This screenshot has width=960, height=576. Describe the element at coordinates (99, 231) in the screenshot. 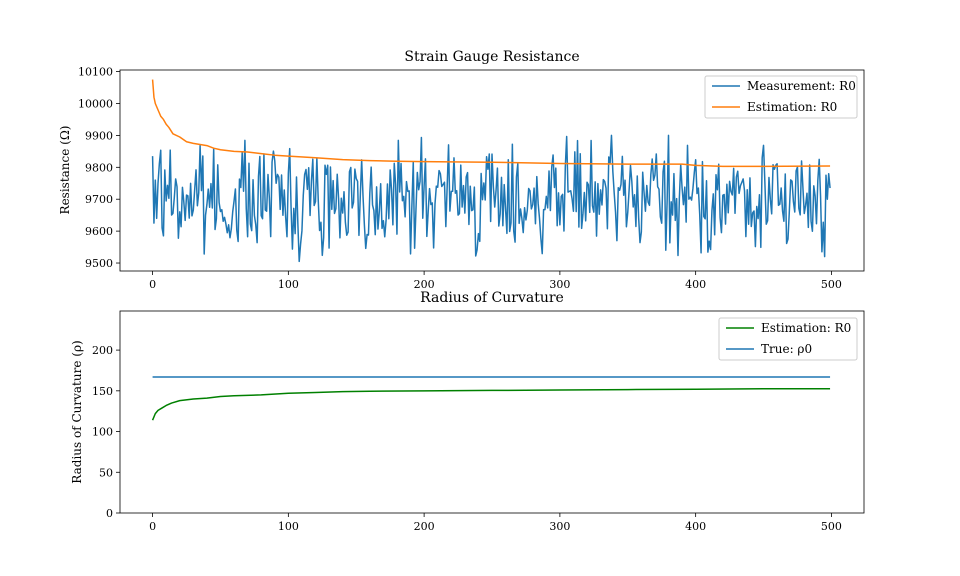

I see `resistance-y-tick-label: 9600` at that location.